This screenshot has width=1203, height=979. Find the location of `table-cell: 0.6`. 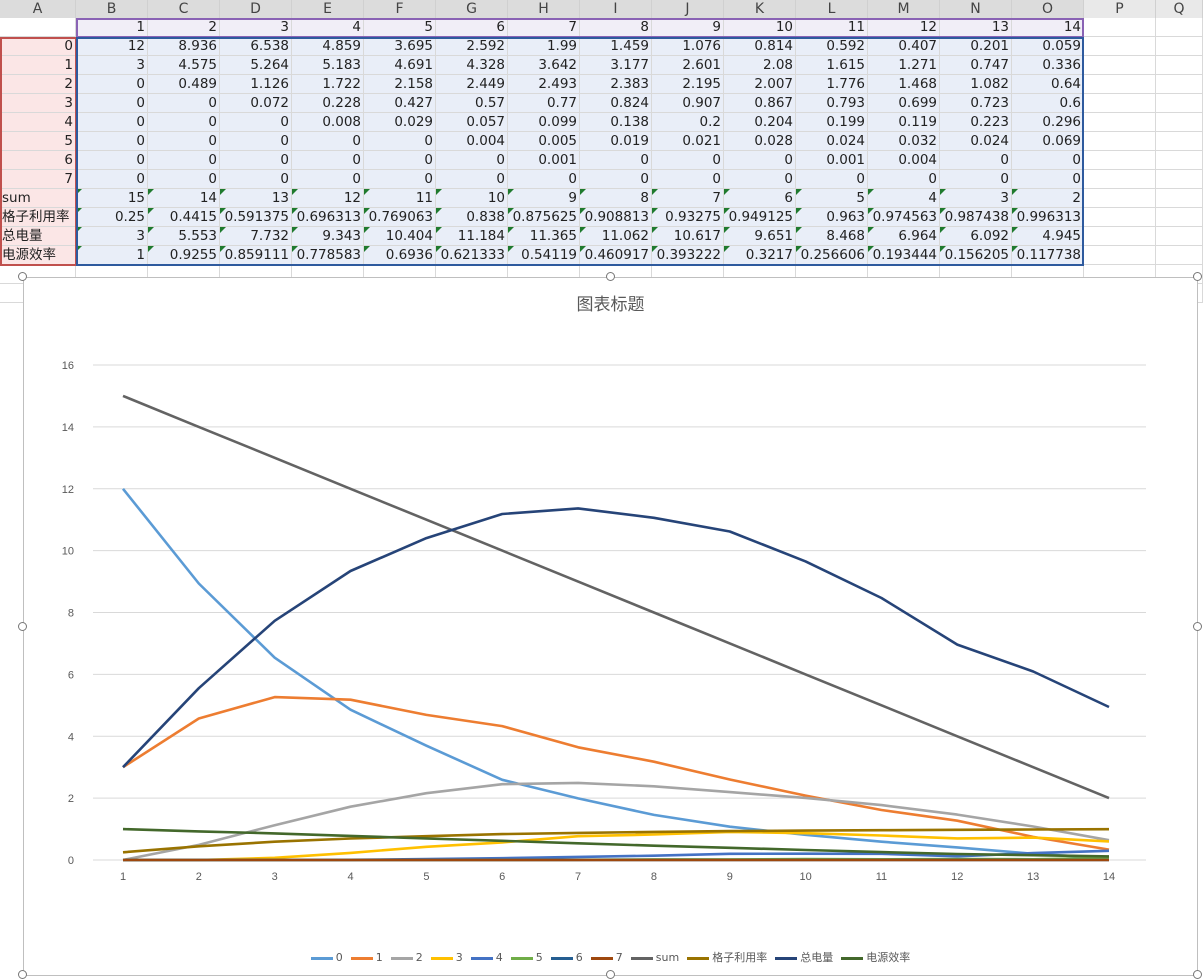

table-cell: 0.6 is located at coordinates (1048, 103).